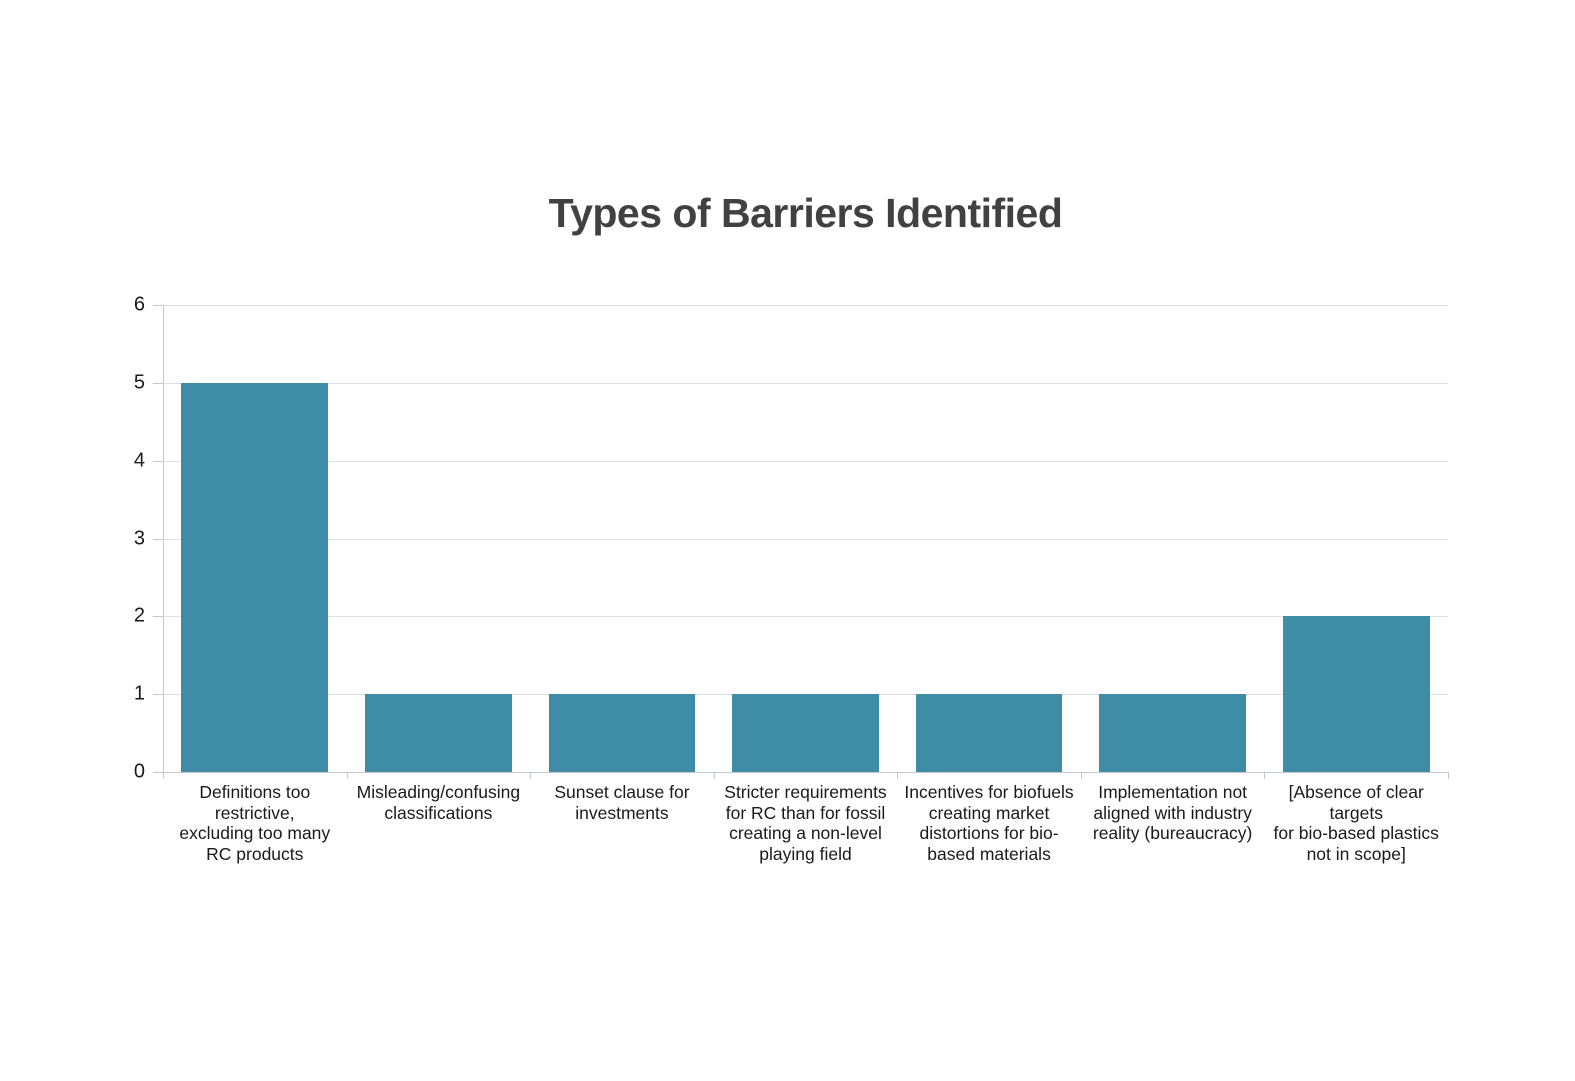  What do you see at coordinates (139, 771) in the screenshot?
I see `y-tick-label: 0` at bounding box center [139, 771].